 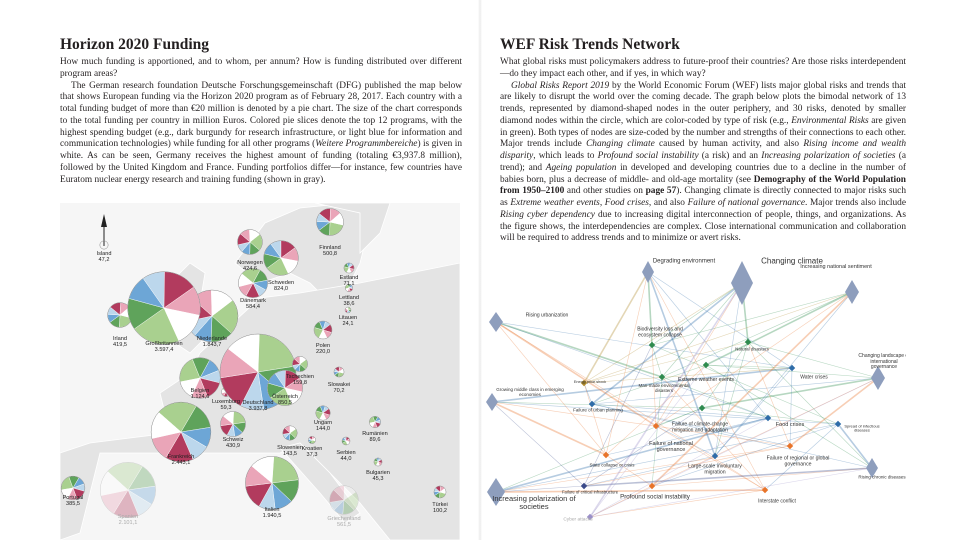 What do you see at coordinates (882, 477) in the screenshot?
I see `trend-label: Rising chronic diseases` at bounding box center [882, 477].